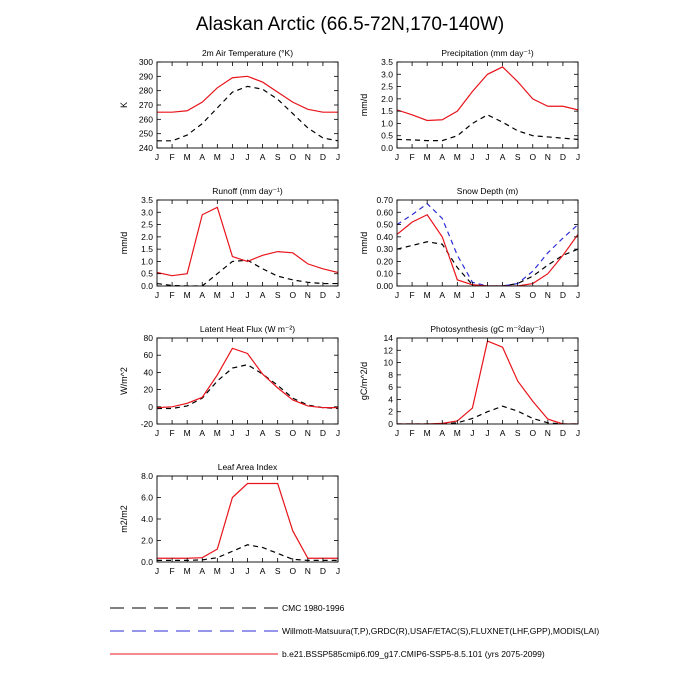 This screenshot has width=700, height=700. What do you see at coordinates (389, 338) in the screenshot?
I see `y-tick-label: 14` at bounding box center [389, 338].